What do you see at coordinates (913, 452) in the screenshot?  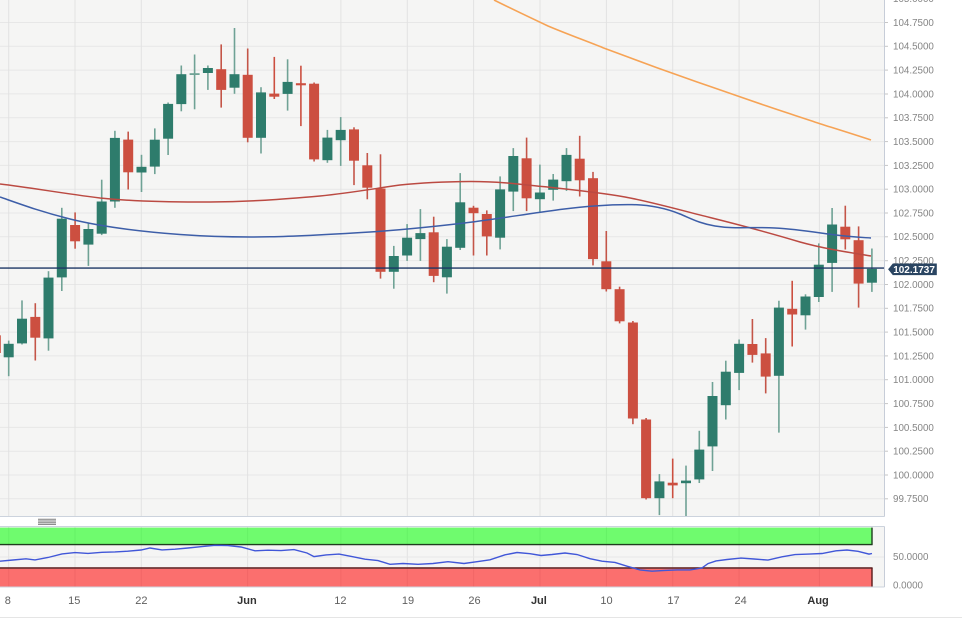 I see `svg-text: 100.2500` at bounding box center [913, 452].